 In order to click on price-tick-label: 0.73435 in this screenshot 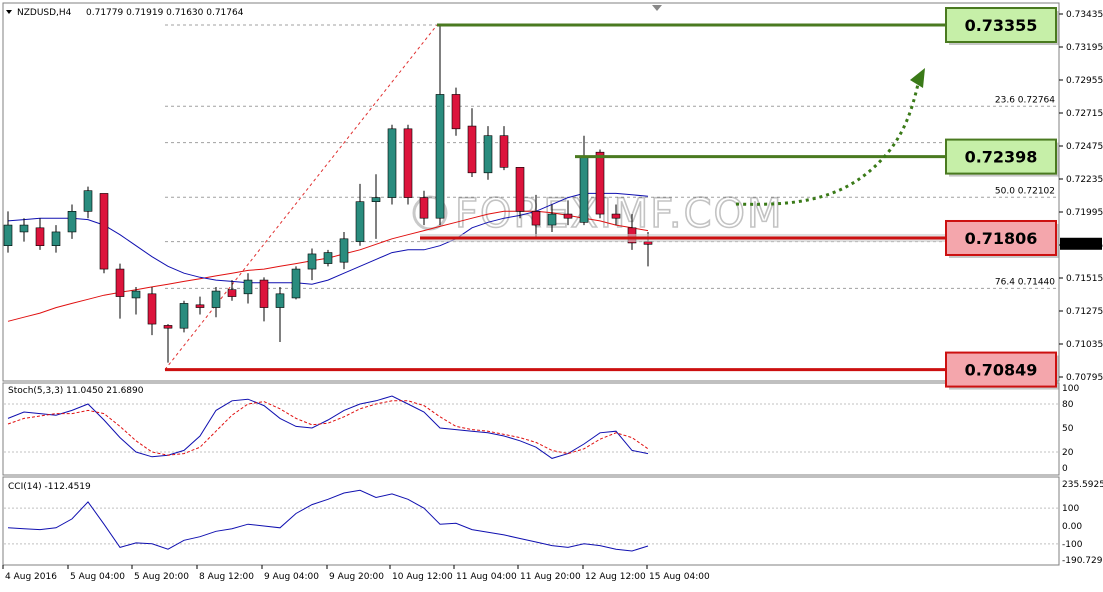, I will do `click(1084, 15)`.